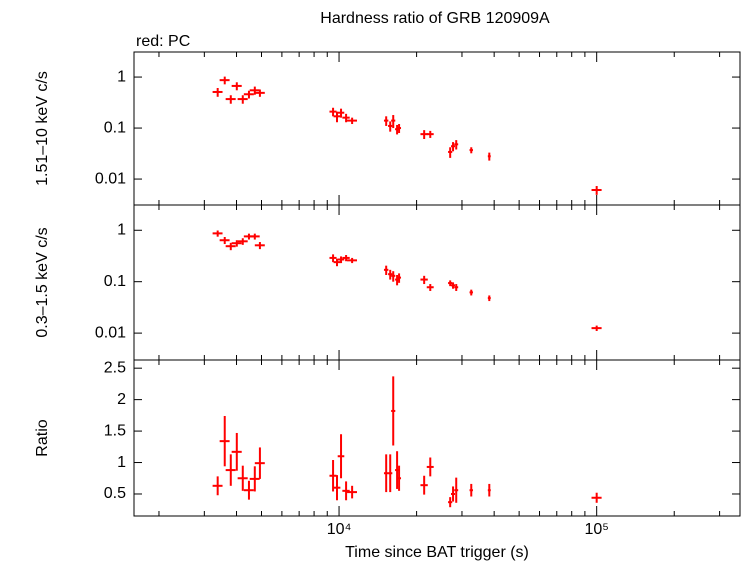  Describe the element at coordinates (437, 552) in the screenshot. I see `x-axis-label: Time since BAT trigger (s)` at that location.